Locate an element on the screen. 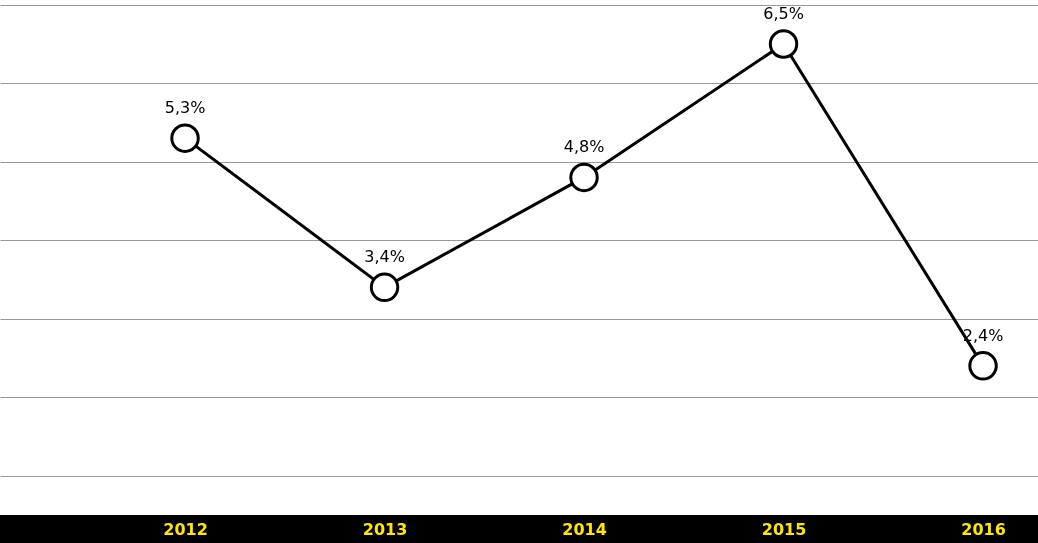 Image resolution: width=1038 pixels, height=543 pixels. x-tick-label: 2014 is located at coordinates (584, 529).